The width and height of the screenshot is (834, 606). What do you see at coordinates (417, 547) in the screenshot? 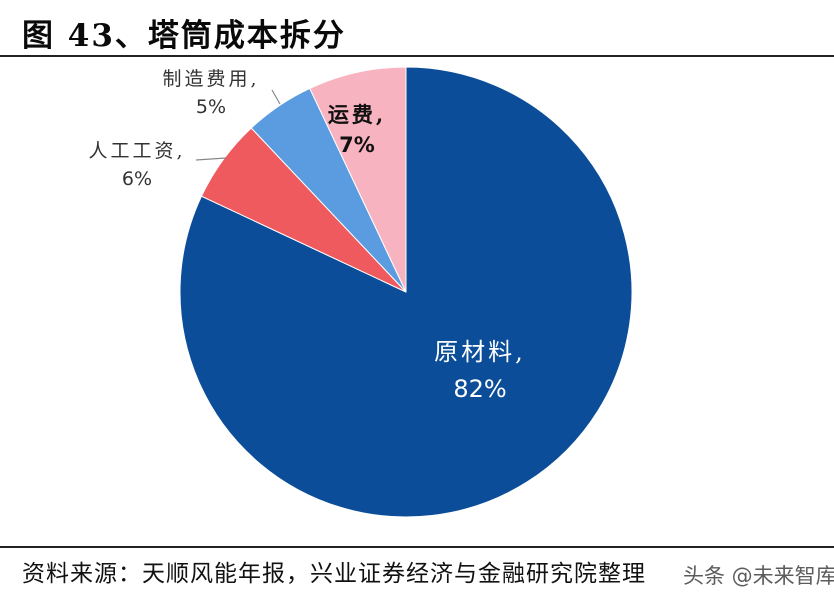
I see `bottom-rule` at bounding box center [417, 547].